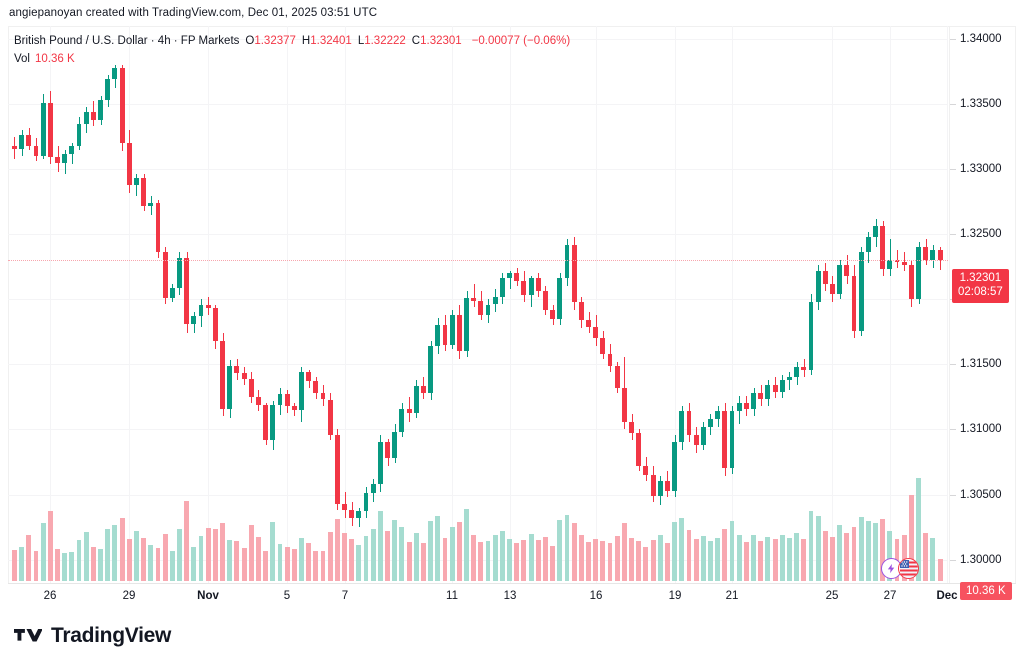  What do you see at coordinates (345, 596) in the screenshot?
I see `time-tick-label: 7` at bounding box center [345, 596].